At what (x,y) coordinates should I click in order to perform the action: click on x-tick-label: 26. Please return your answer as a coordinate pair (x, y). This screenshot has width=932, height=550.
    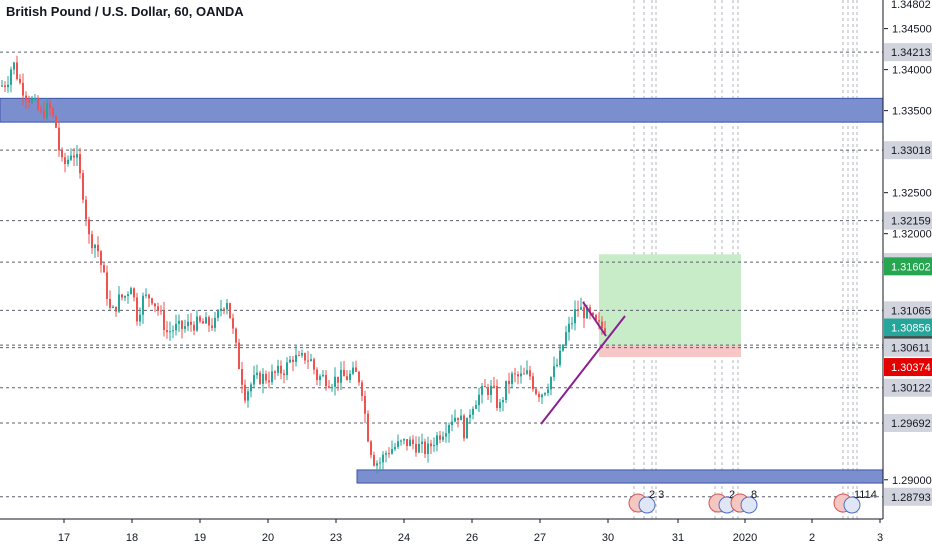
    Looking at the image, I should click on (472, 538).